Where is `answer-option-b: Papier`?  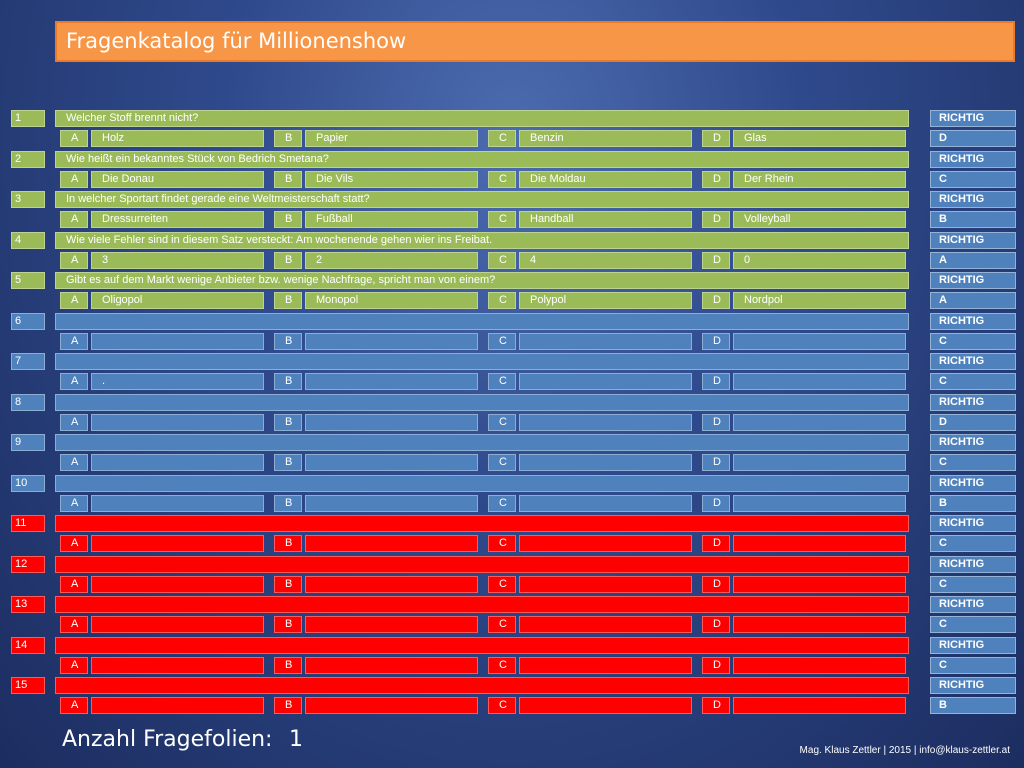 answer-option-b: Papier is located at coordinates (391, 138).